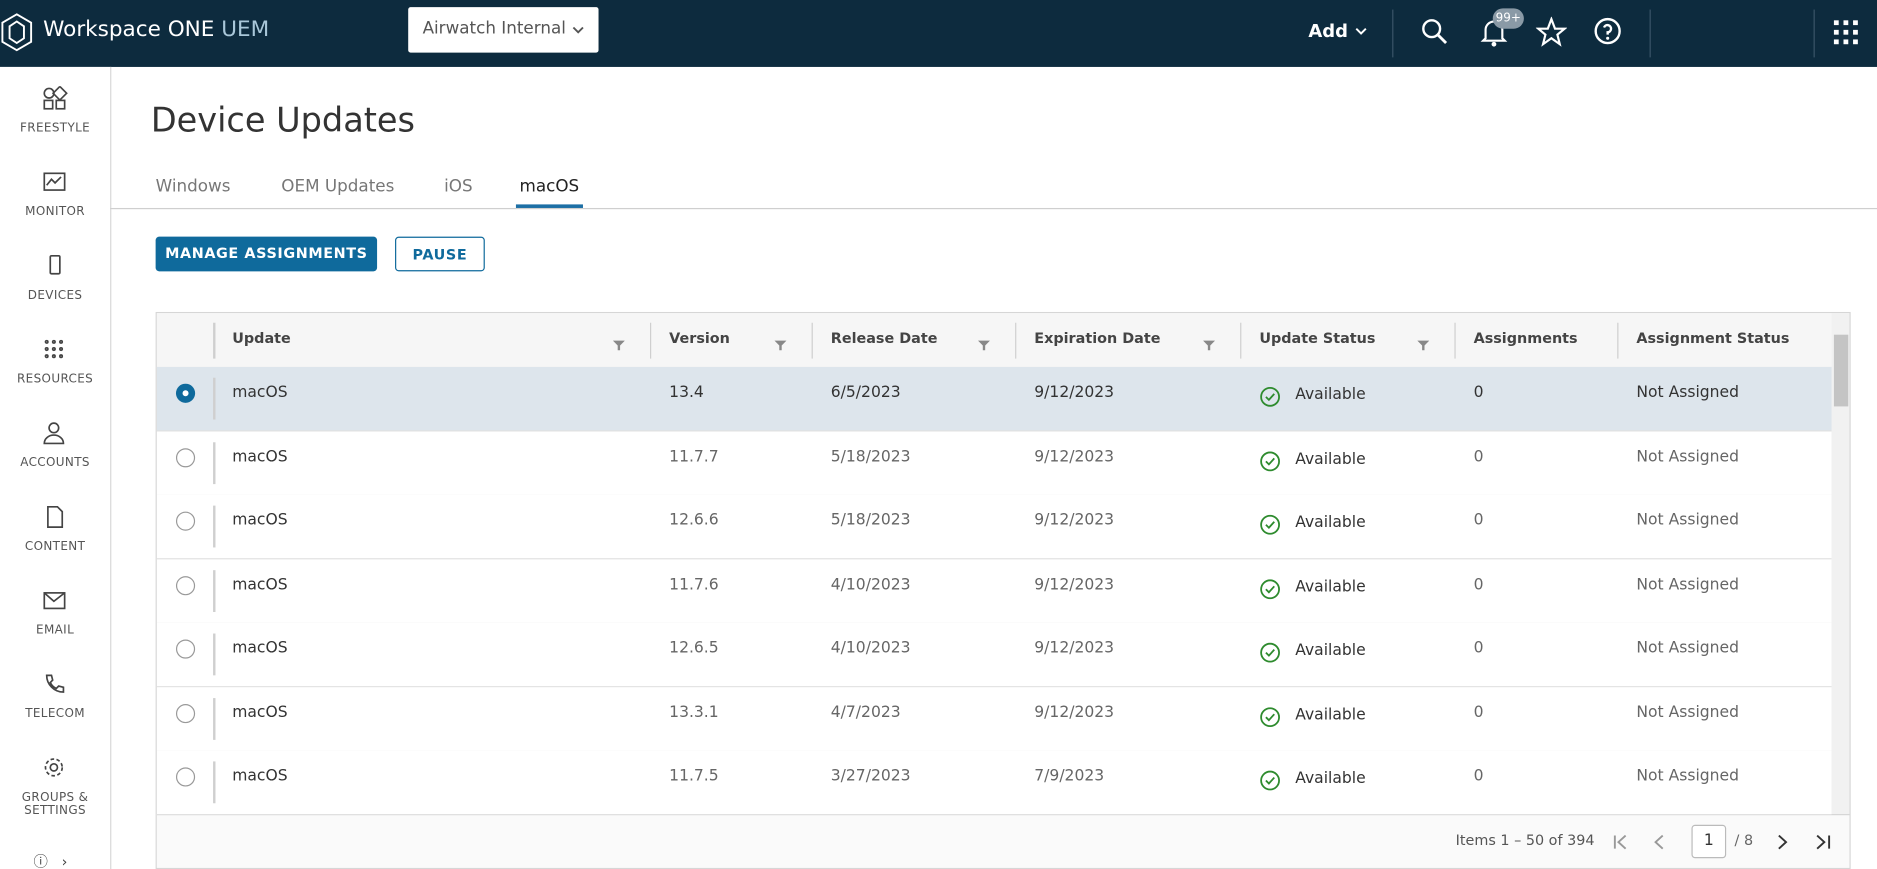  What do you see at coordinates (884, 338) in the screenshot?
I see `column-header: Release Date` at bounding box center [884, 338].